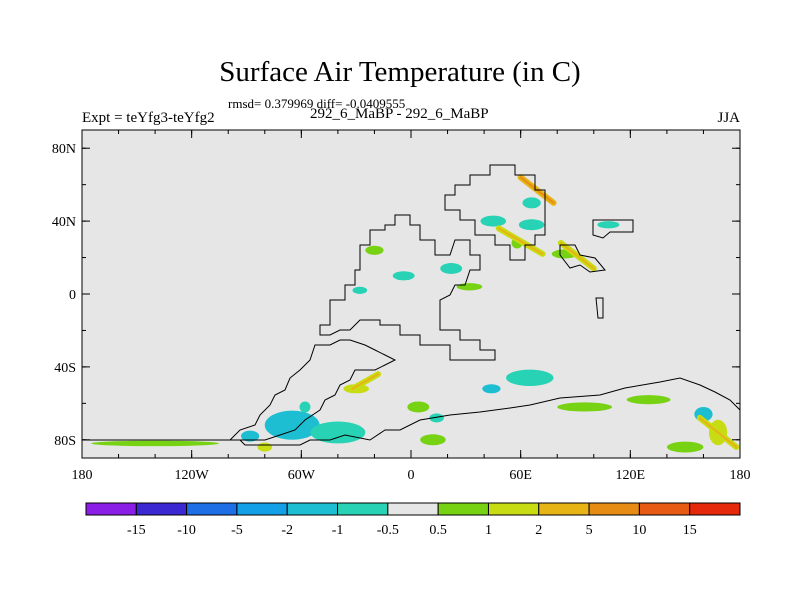 The image size is (800, 600). What do you see at coordinates (148, 118) in the screenshot?
I see `experiment-label: Expt = teYfg3-teYfg2` at bounding box center [148, 118].